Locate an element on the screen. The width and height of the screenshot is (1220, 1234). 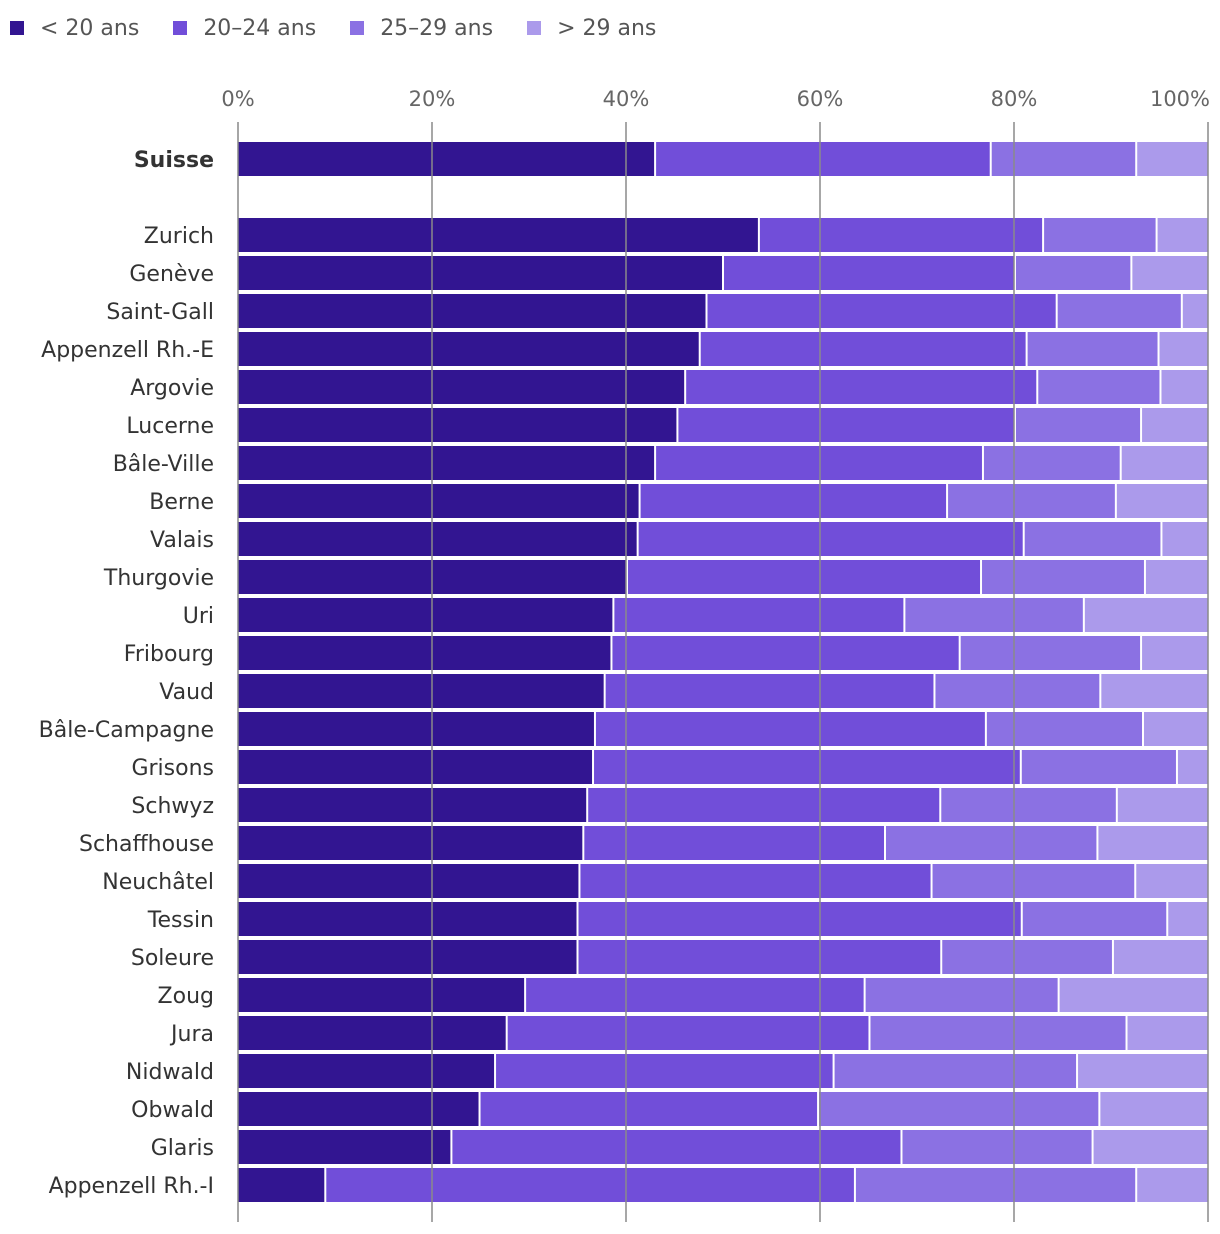
category-label-18: Tessin is located at coordinates (180, 920).